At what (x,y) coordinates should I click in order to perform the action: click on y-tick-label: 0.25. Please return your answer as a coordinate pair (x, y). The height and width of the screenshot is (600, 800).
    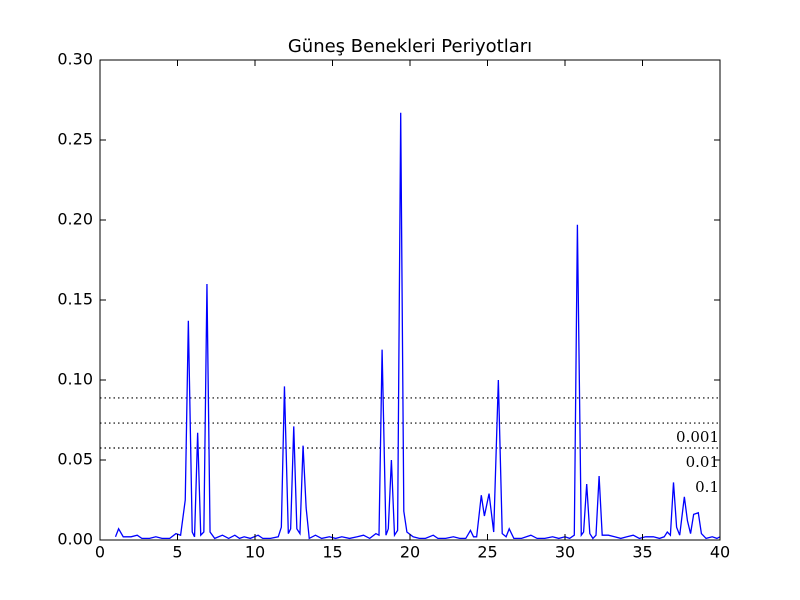
    Looking at the image, I should click on (75, 139).